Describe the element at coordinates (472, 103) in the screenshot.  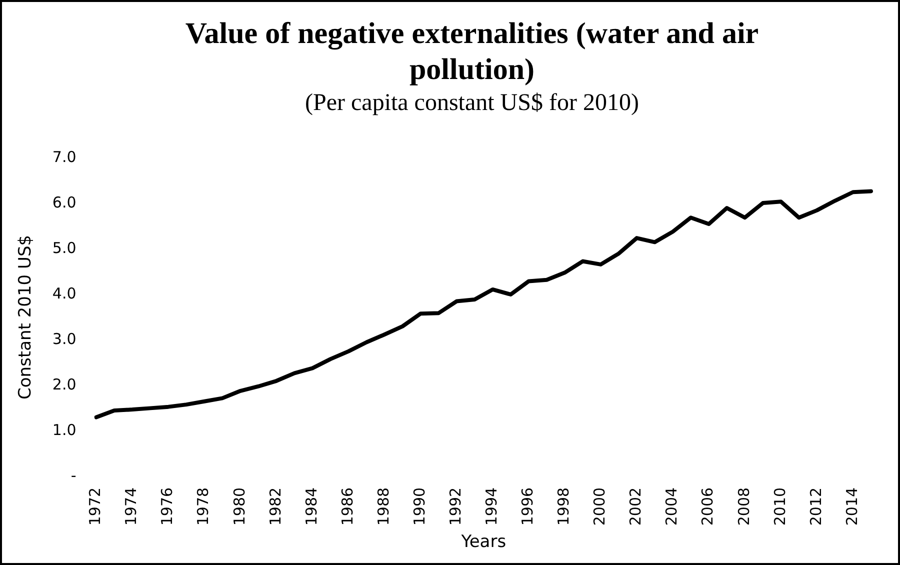
I see `chart-subtitle: (Per capita constant US$ for 2010)` at that location.